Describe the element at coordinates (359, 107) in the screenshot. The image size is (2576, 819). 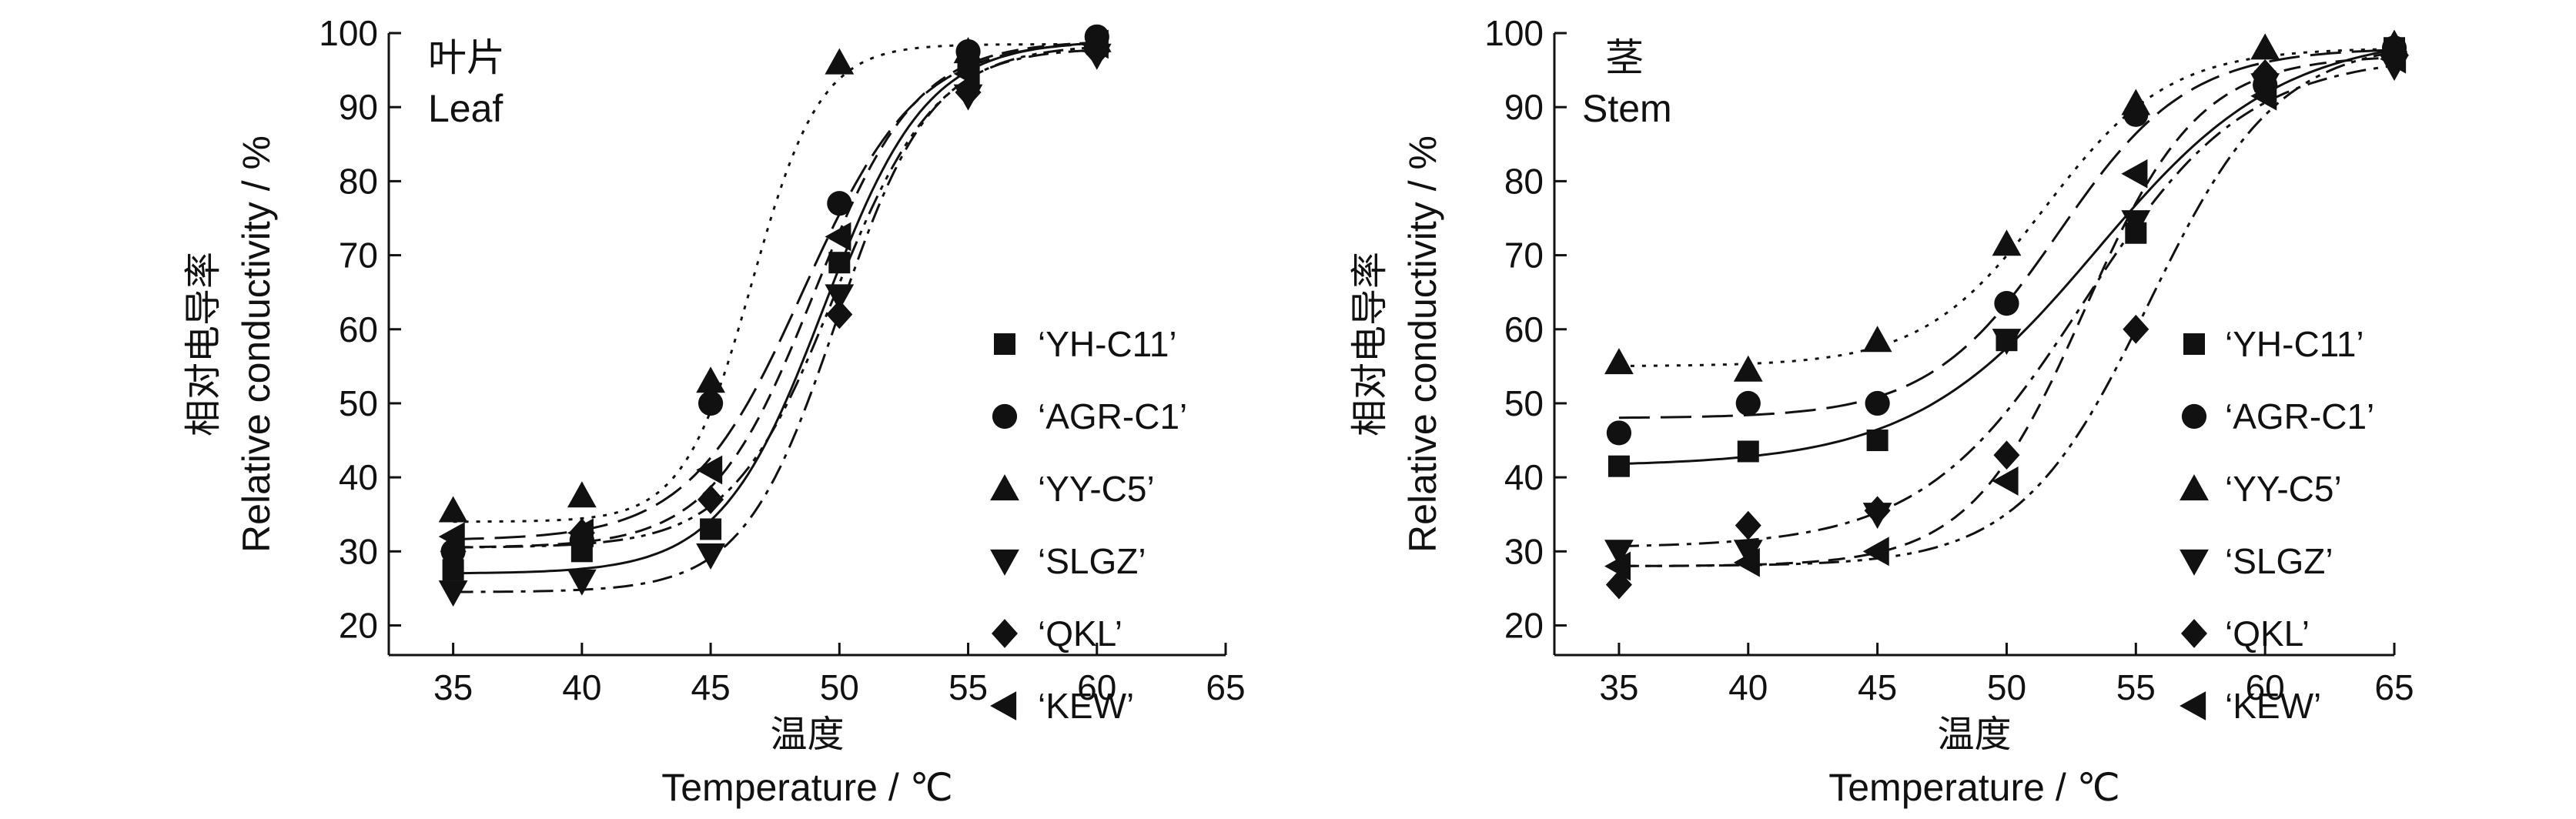
I see `y-tick-label: 90` at that location.